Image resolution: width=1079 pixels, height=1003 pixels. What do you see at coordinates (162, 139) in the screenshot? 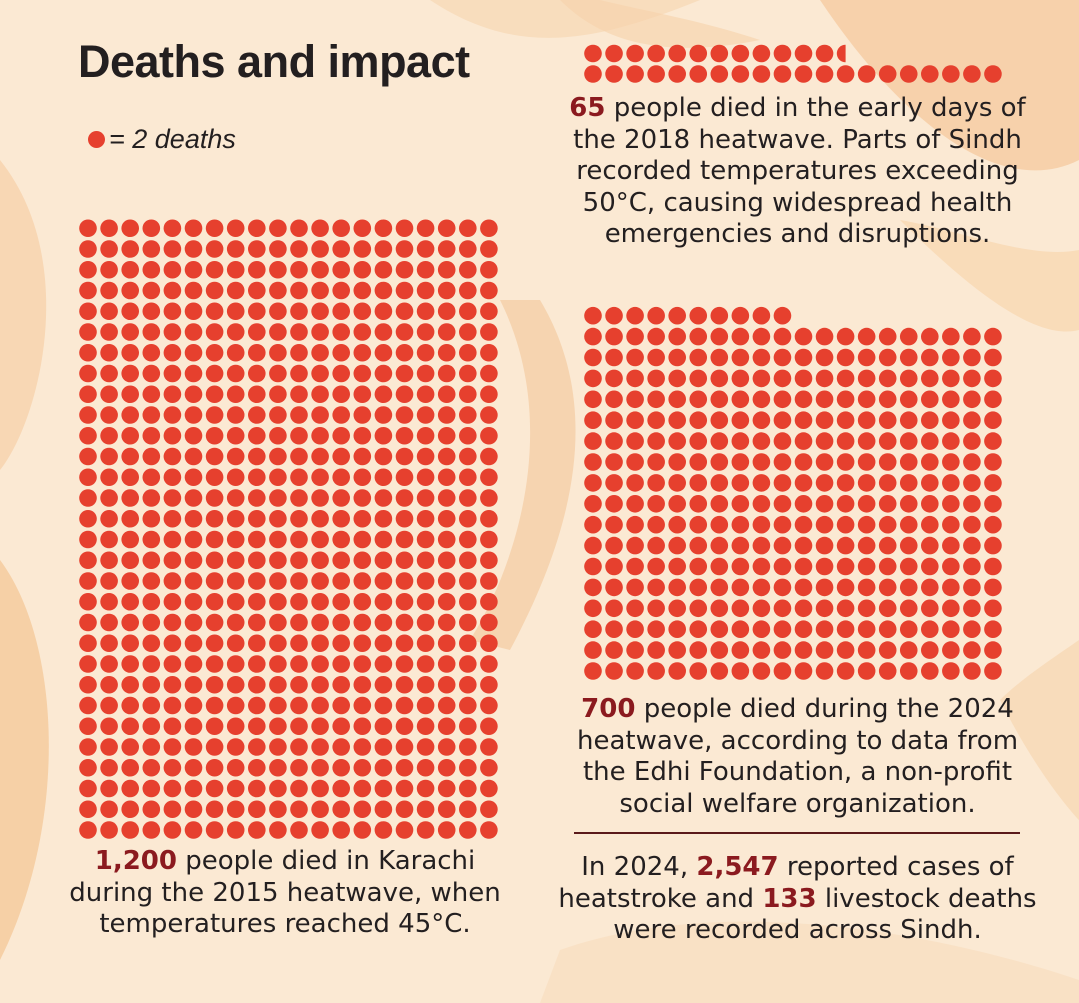
I see `legend: = 2 deaths` at bounding box center [162, 139].